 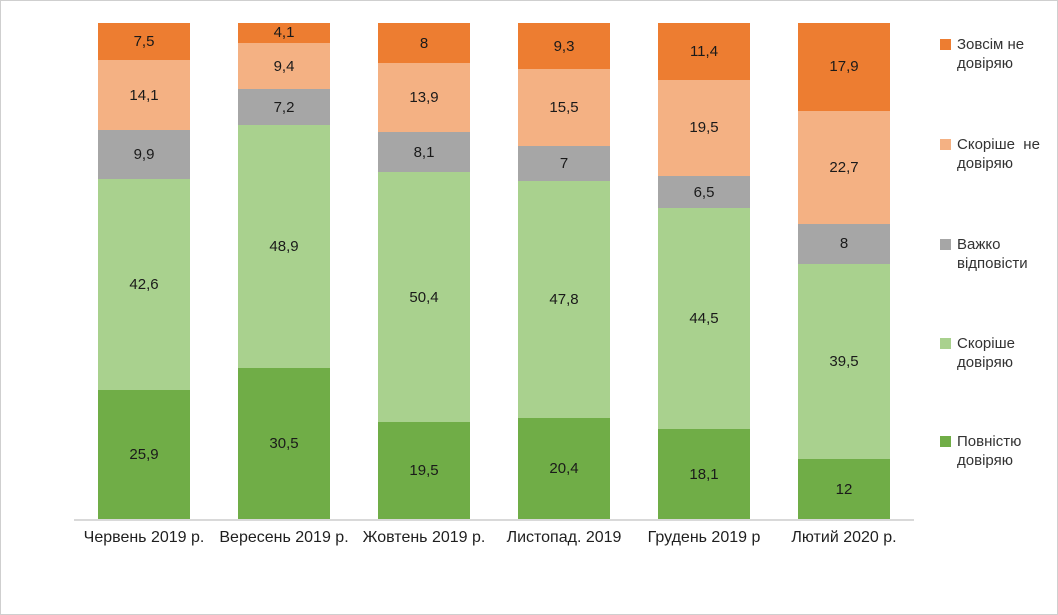 I want to click on data-label: 7,2, so click(x=284, y=107).